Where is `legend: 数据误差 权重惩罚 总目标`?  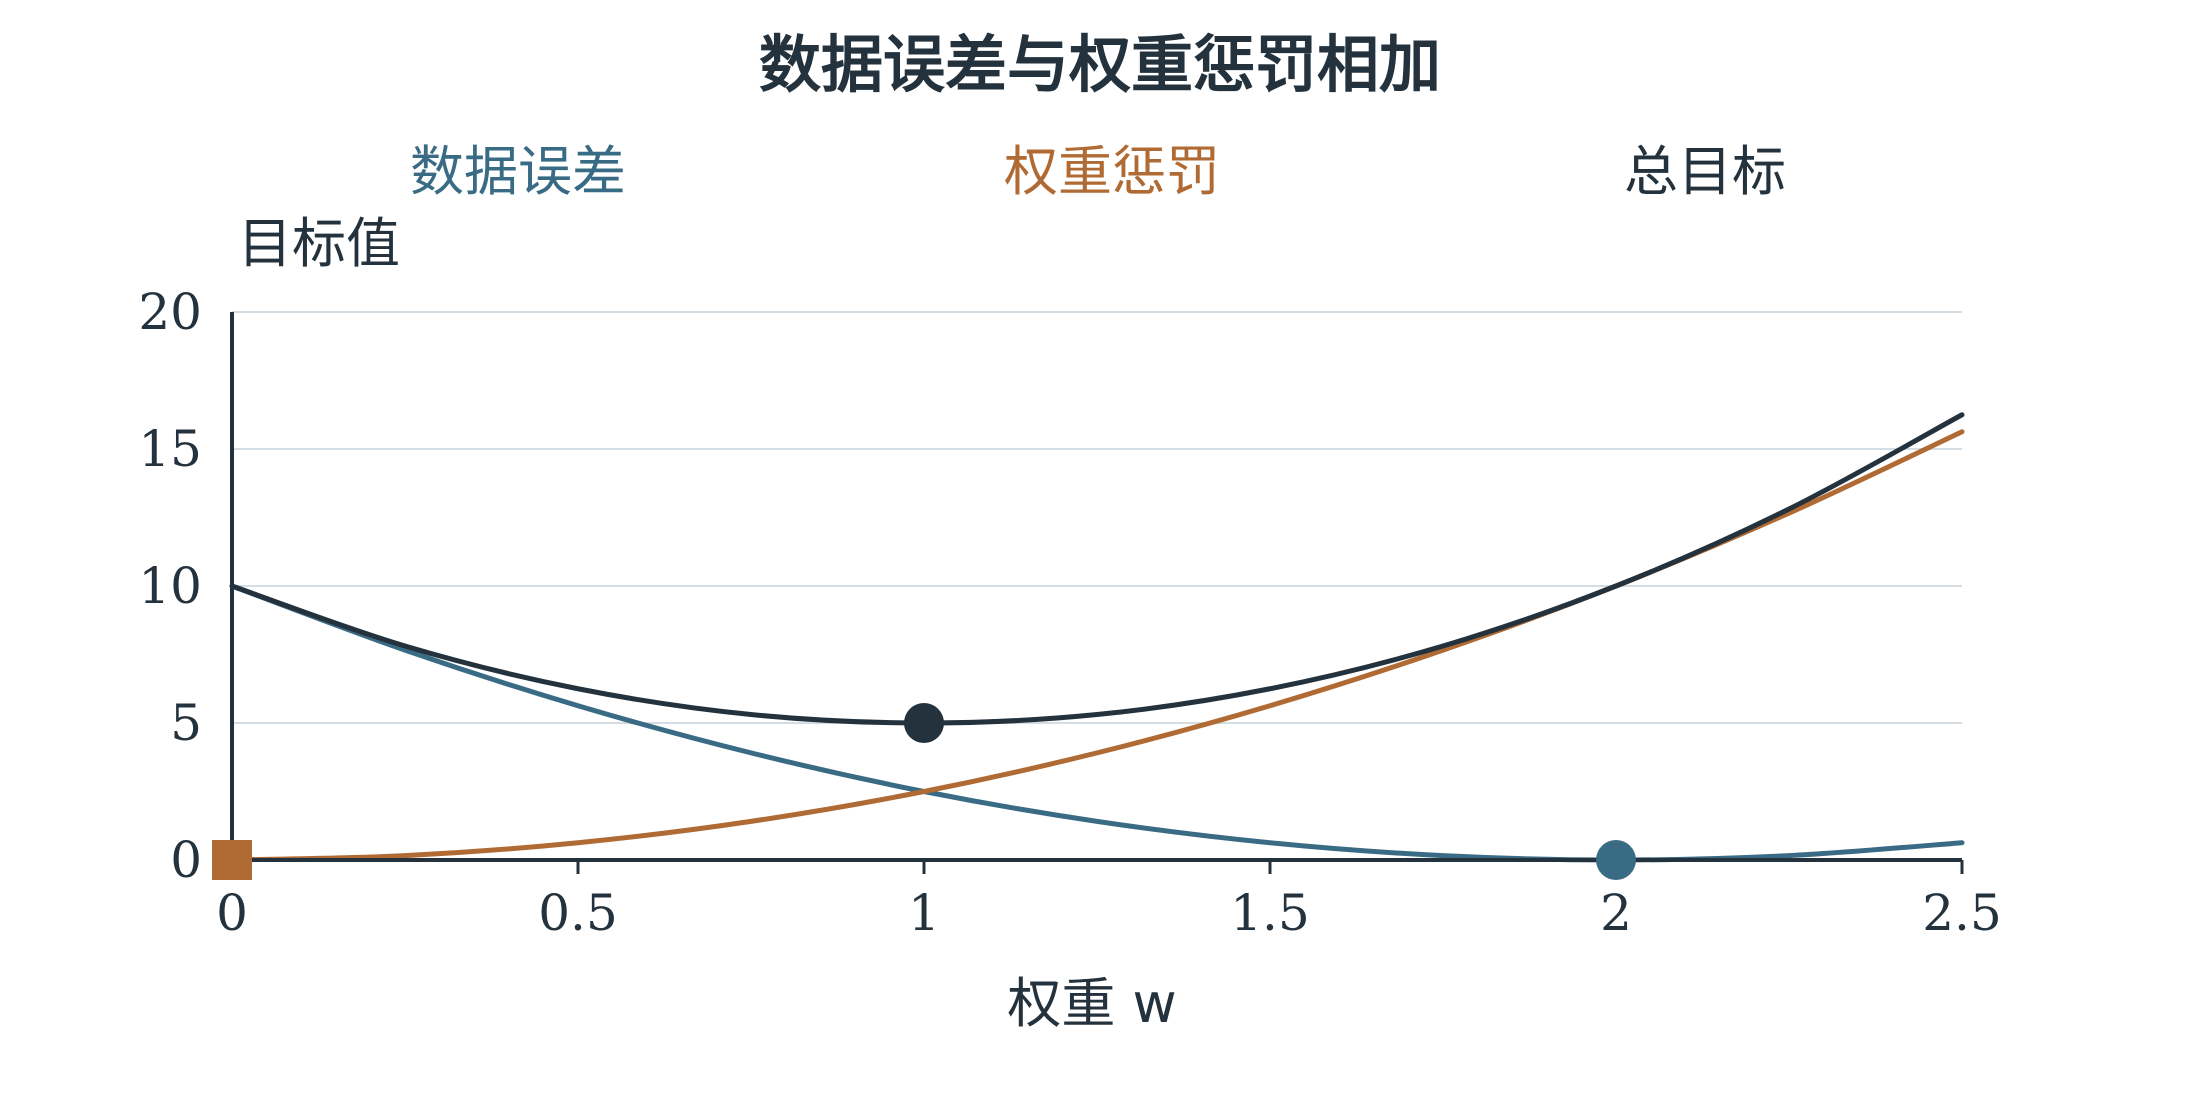
legend: 数据误差 权重惩罚 总目标 is located at coordinates (1098, 171).